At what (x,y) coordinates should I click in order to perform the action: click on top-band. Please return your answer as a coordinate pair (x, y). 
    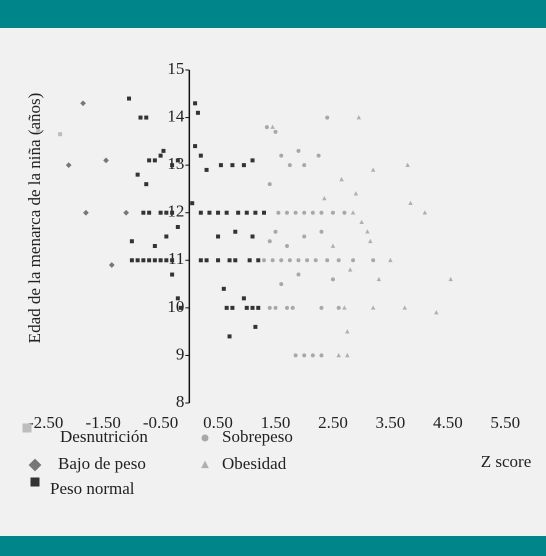
    Looking at the image, I should click on (273, 14).